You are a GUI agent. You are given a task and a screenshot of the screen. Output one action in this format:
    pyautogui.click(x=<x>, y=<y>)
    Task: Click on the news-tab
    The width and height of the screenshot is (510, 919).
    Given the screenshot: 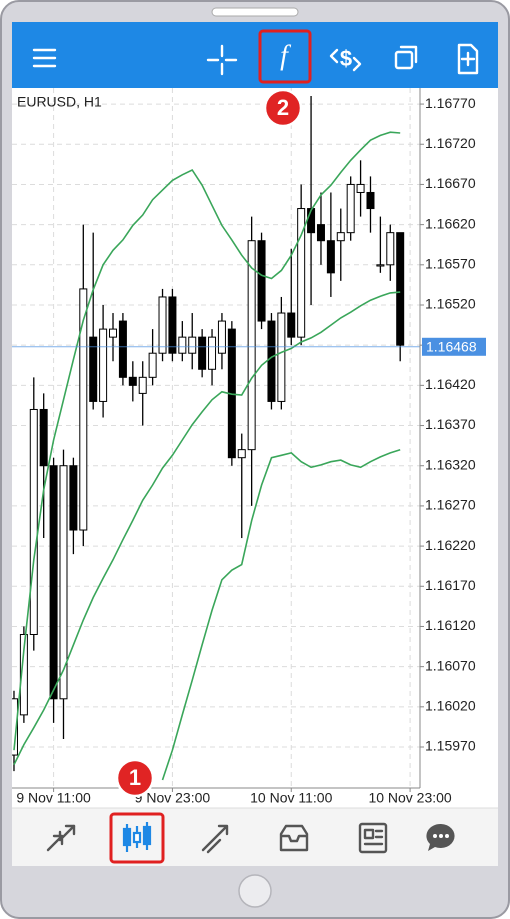 What is the action you would take?
    pyautogui.click(x=373, y=838)
    